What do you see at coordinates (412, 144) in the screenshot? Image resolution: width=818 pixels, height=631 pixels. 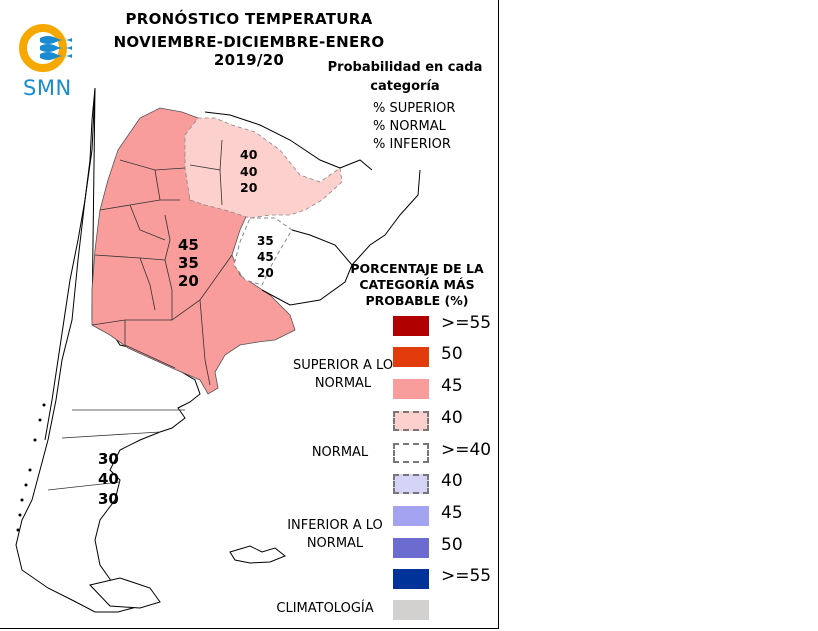 I see `prob-item-inferior: % INFERIOR` at bounding box center [412, 144].